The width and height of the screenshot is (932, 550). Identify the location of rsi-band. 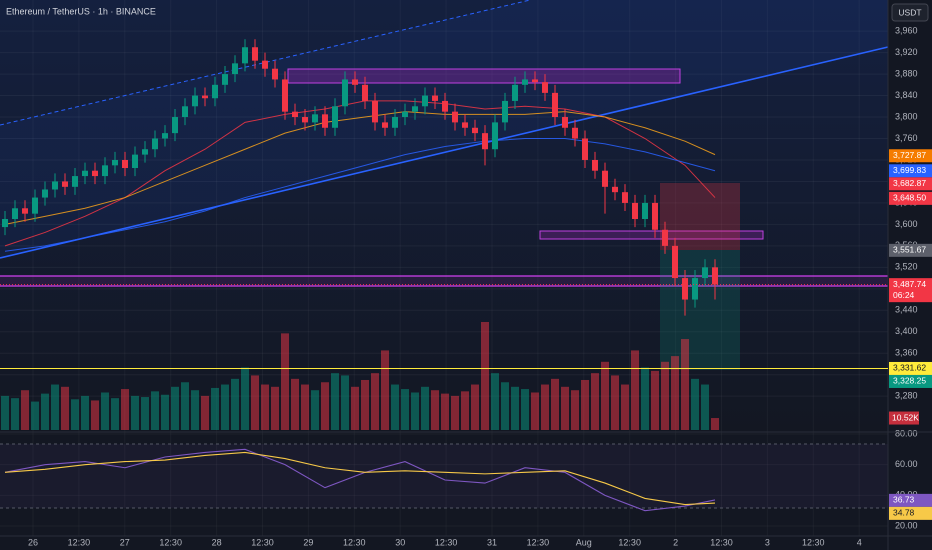
(444, 476).